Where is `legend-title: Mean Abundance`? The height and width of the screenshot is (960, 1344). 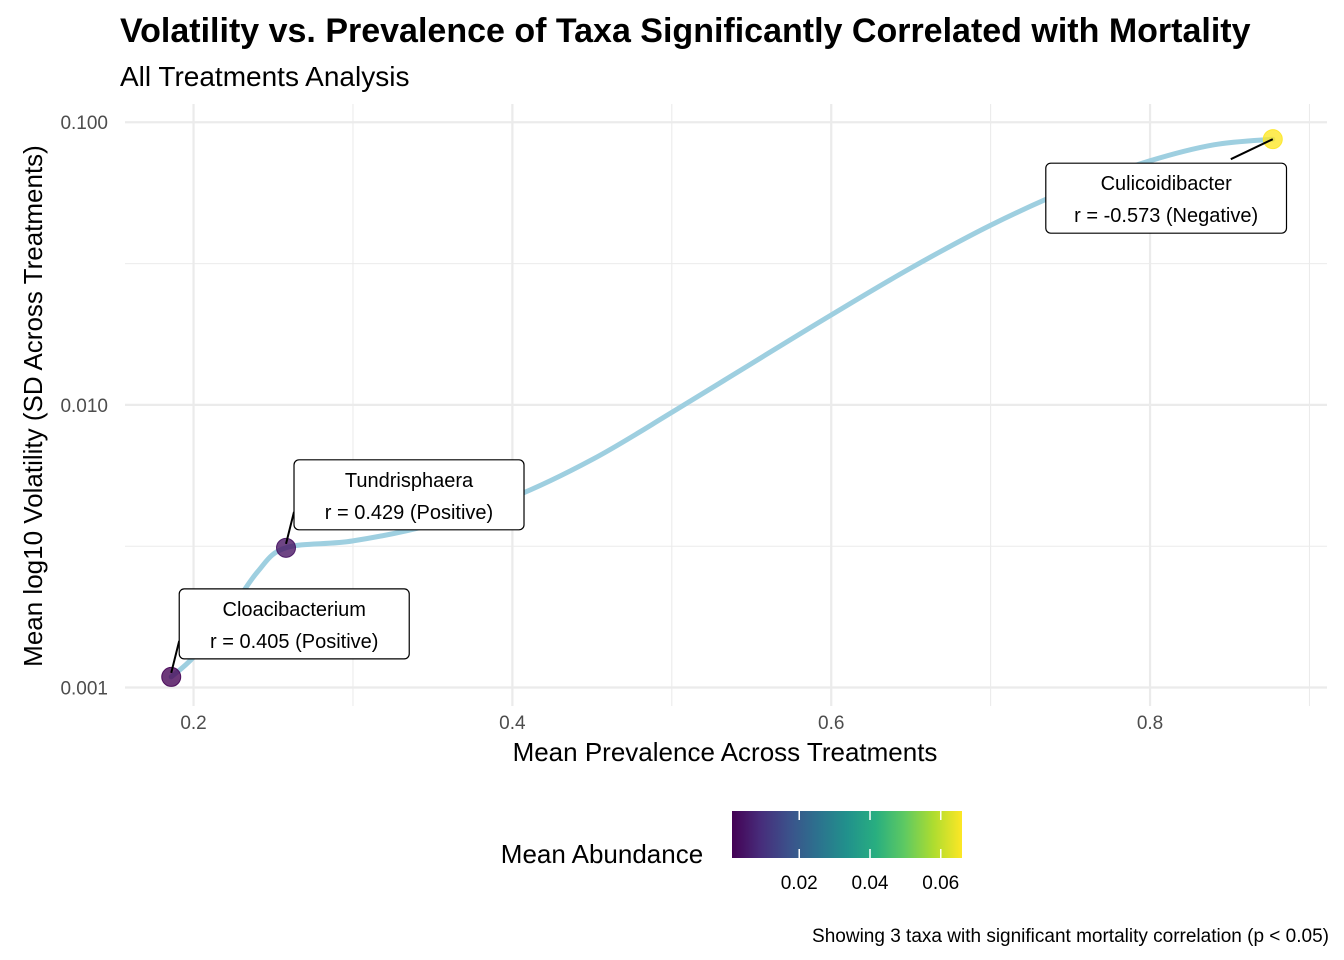 legend-title: Mean Abundance is located at coordinates (602, 854).